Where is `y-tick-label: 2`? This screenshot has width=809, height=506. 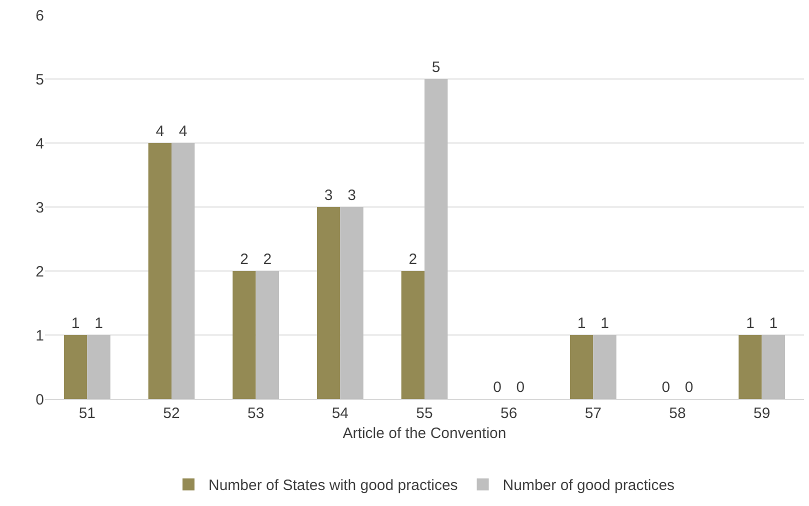
y-tick-label: 2 is located at coordinates (40, 271).